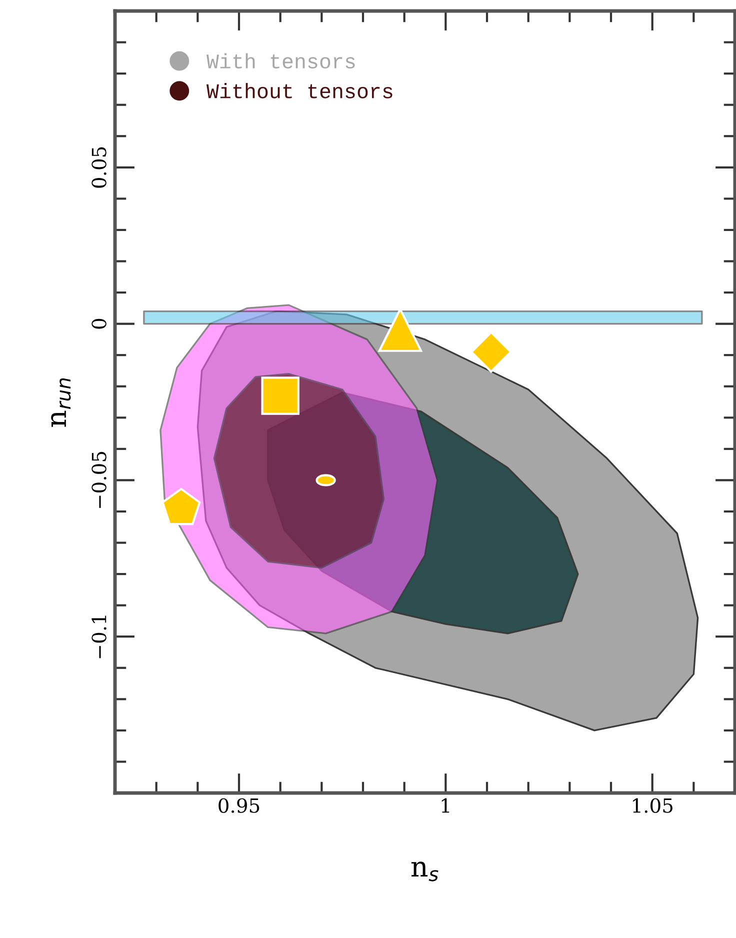 The width and height of the screenshot is (736, 938). Describe the element at coordinates (99, 480) in the screenshot. I see `y-tick-label: −0.05` at that location.